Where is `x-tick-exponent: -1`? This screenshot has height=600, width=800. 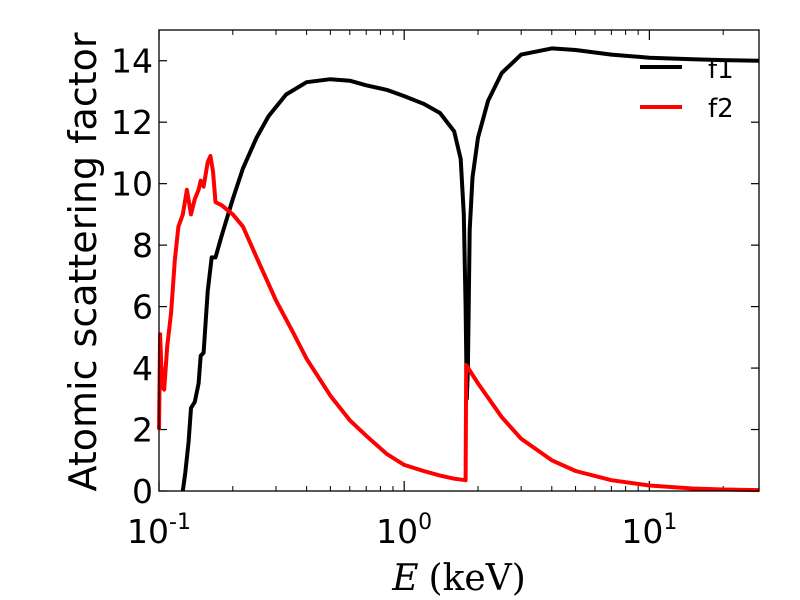
x-tick-exponent: -1 is located at coordinates (180, 522).